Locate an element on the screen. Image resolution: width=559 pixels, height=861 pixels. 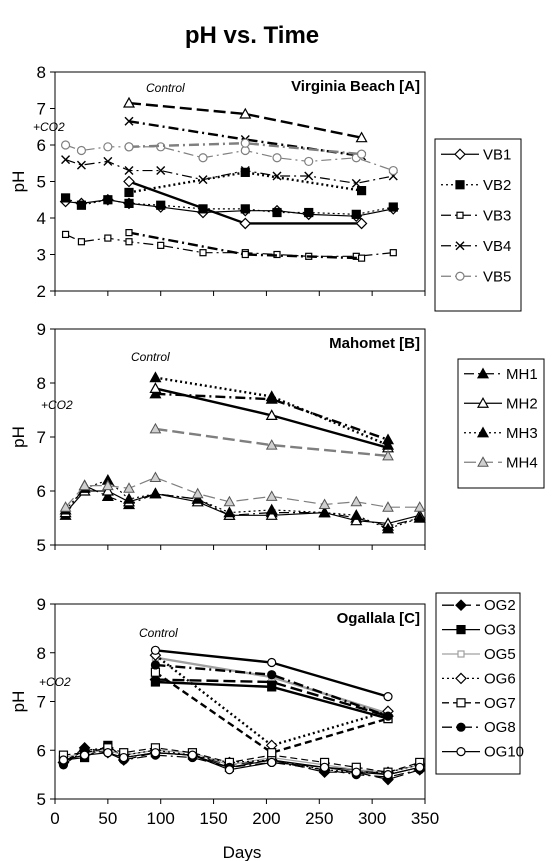
x-tick-label: 100 is located at coordinates (161, 818).